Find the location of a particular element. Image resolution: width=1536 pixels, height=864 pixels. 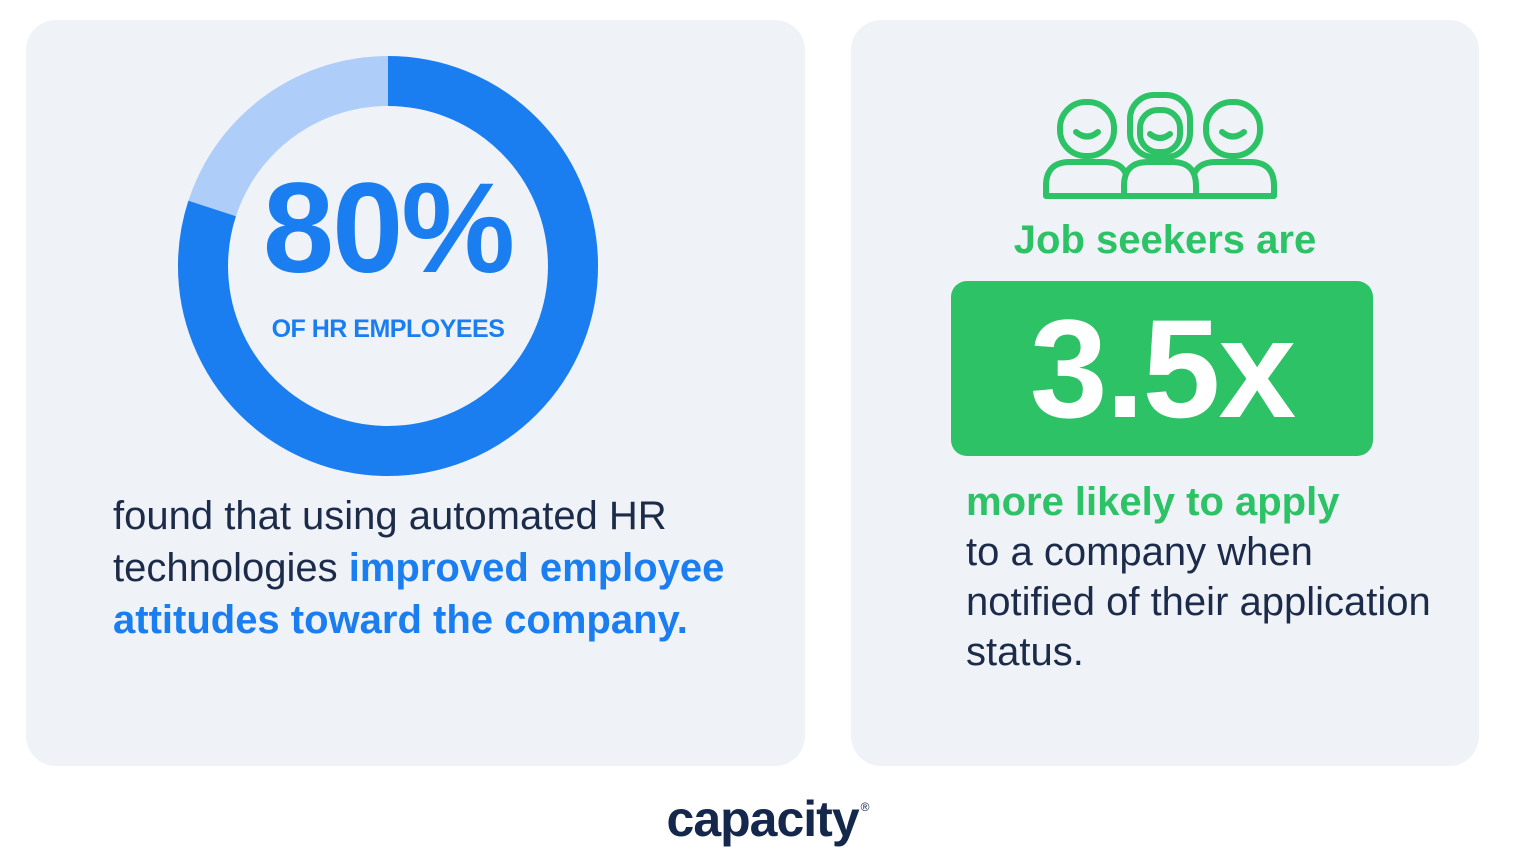

donut-chart is located at coordinates (388, 266).